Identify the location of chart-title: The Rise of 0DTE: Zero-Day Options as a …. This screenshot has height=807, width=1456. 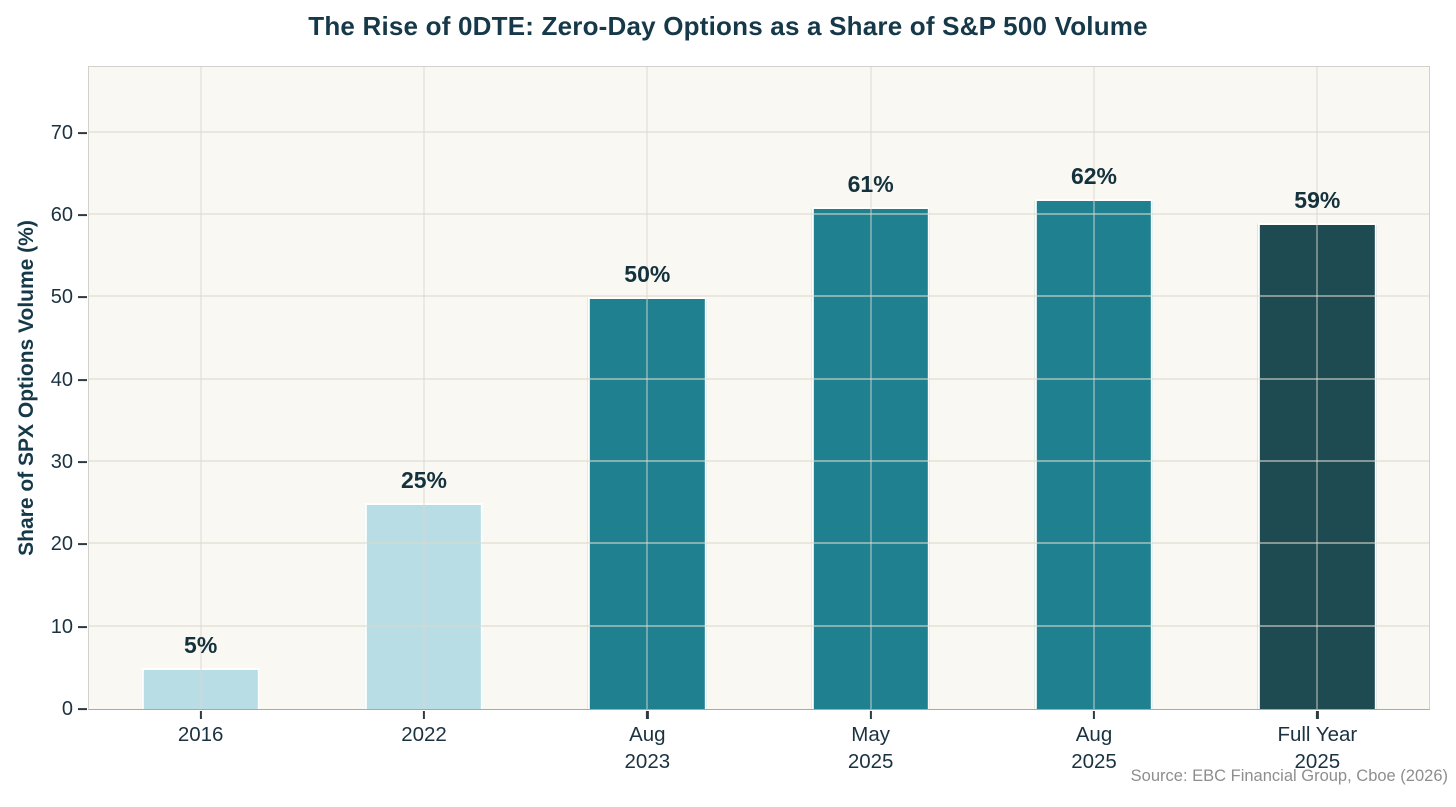
(728, 26).